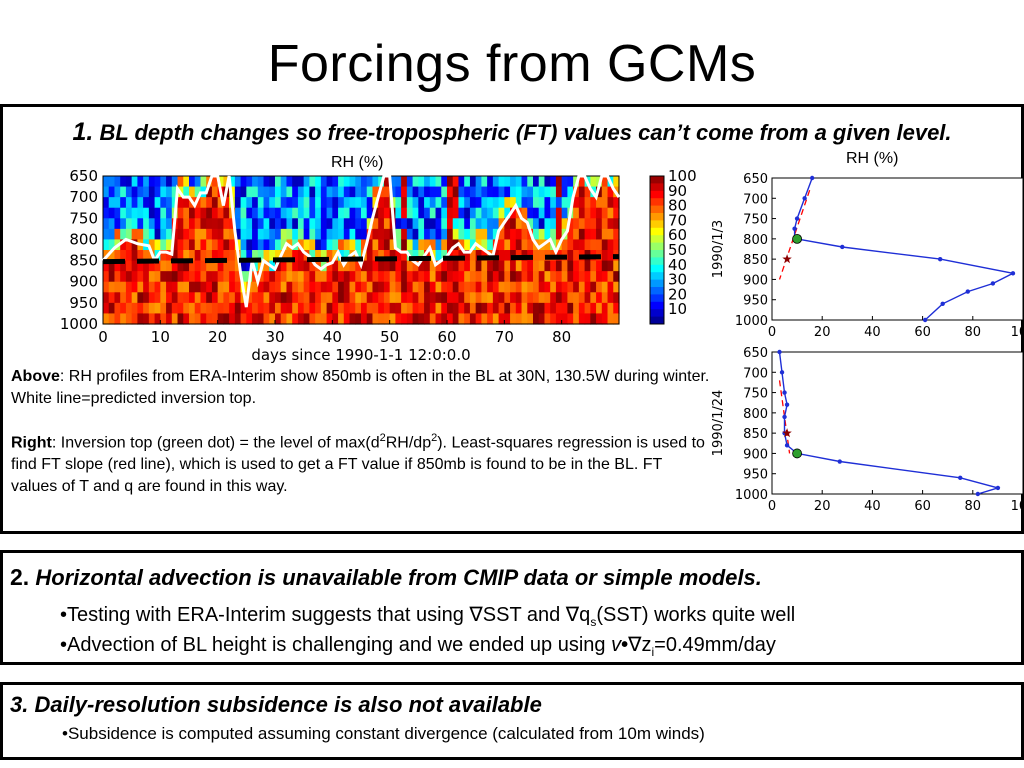  Describe the element at coordinates (755, 240) in the screenshot. I see `profile-y-tick-label: 800` at that location.